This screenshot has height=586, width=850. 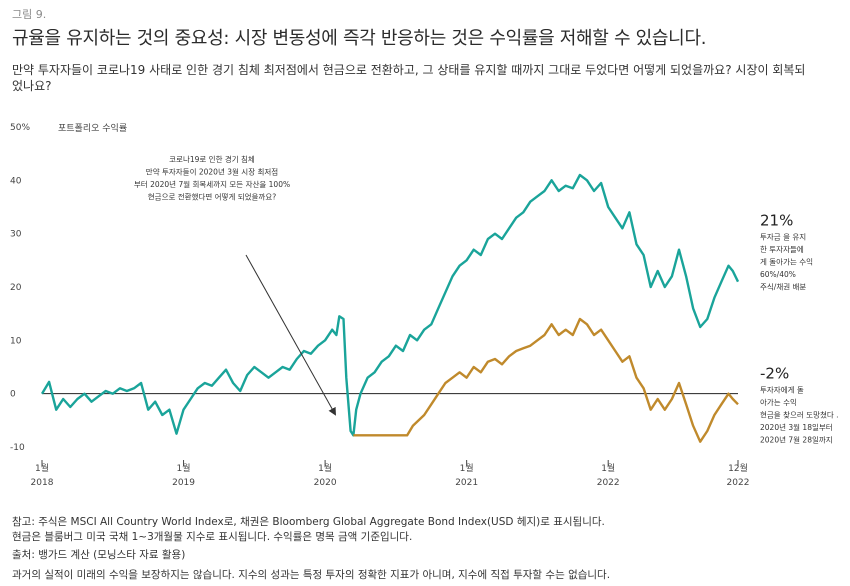 What do you see at coordinates (16, 341) in the screenshot?
I see `y-tick-label: 10` at bounding box center [16, 341].